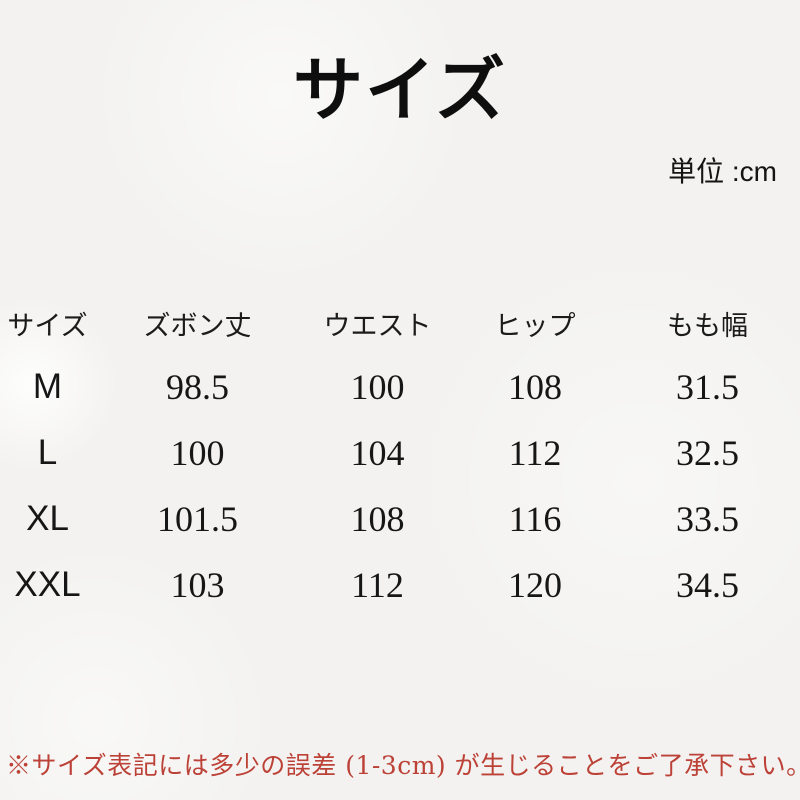 The width and height of the screenshot is (800, 800). I want to click on header-size: サイズ, so click(47, 325).